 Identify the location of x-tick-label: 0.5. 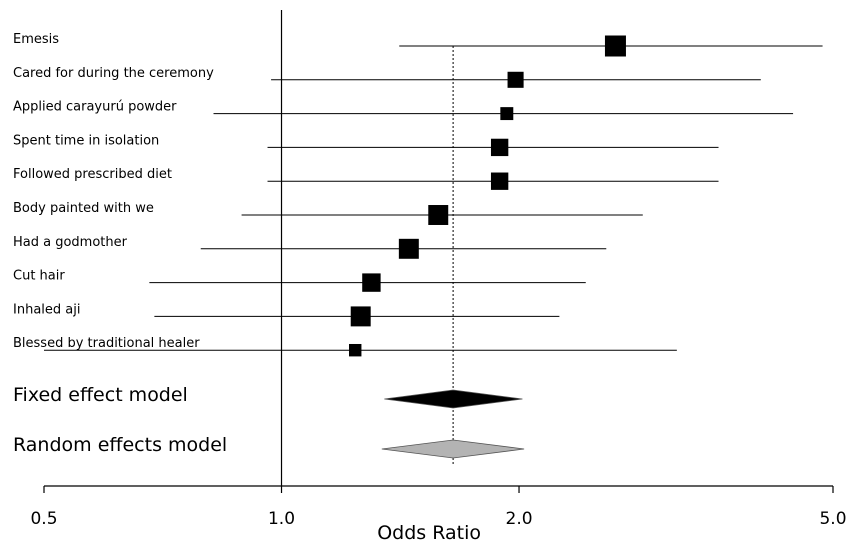
(43, 519).